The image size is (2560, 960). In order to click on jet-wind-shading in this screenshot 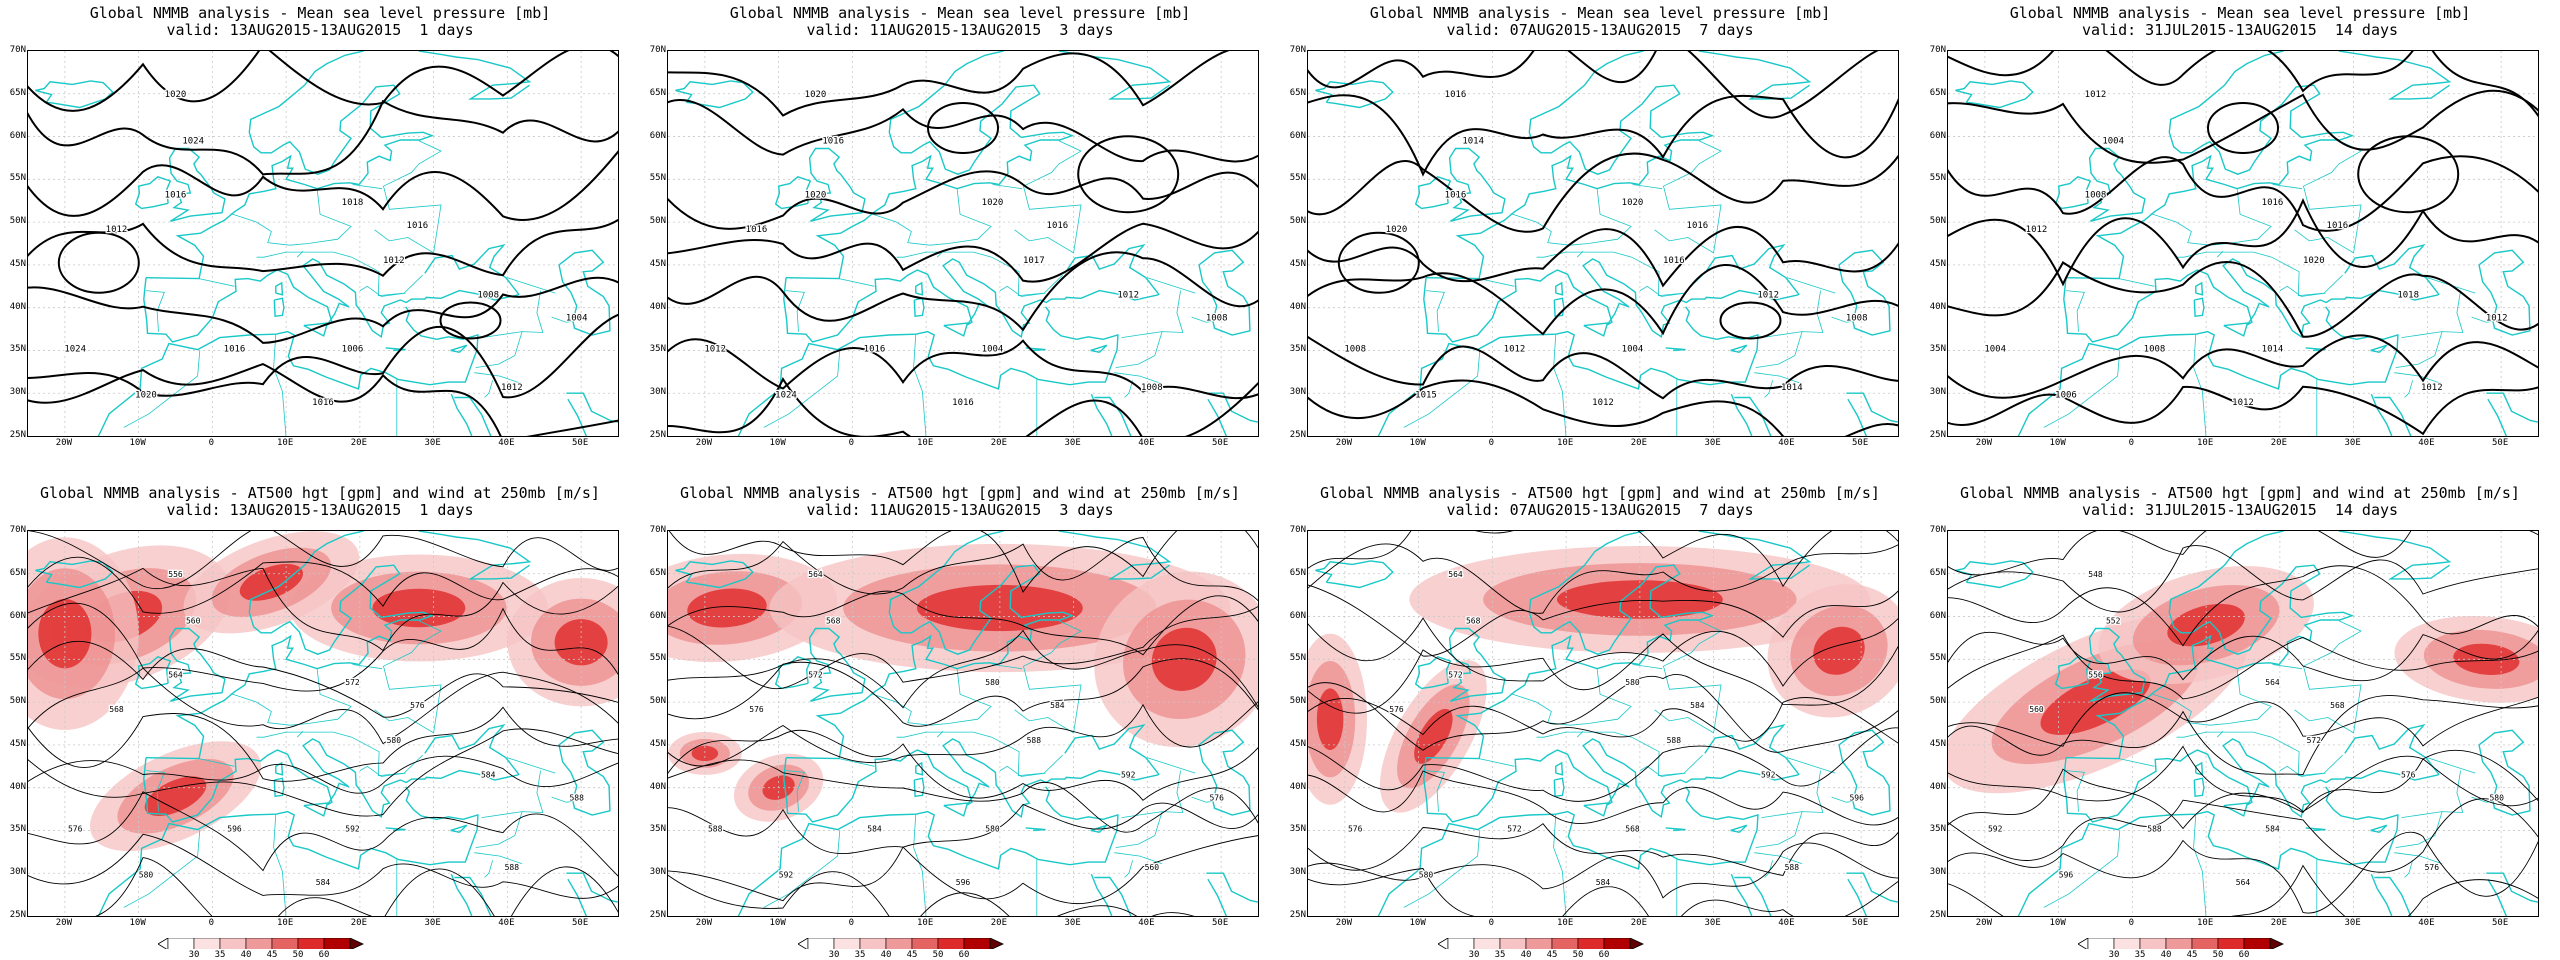, I will do `click(1603, 679)`.